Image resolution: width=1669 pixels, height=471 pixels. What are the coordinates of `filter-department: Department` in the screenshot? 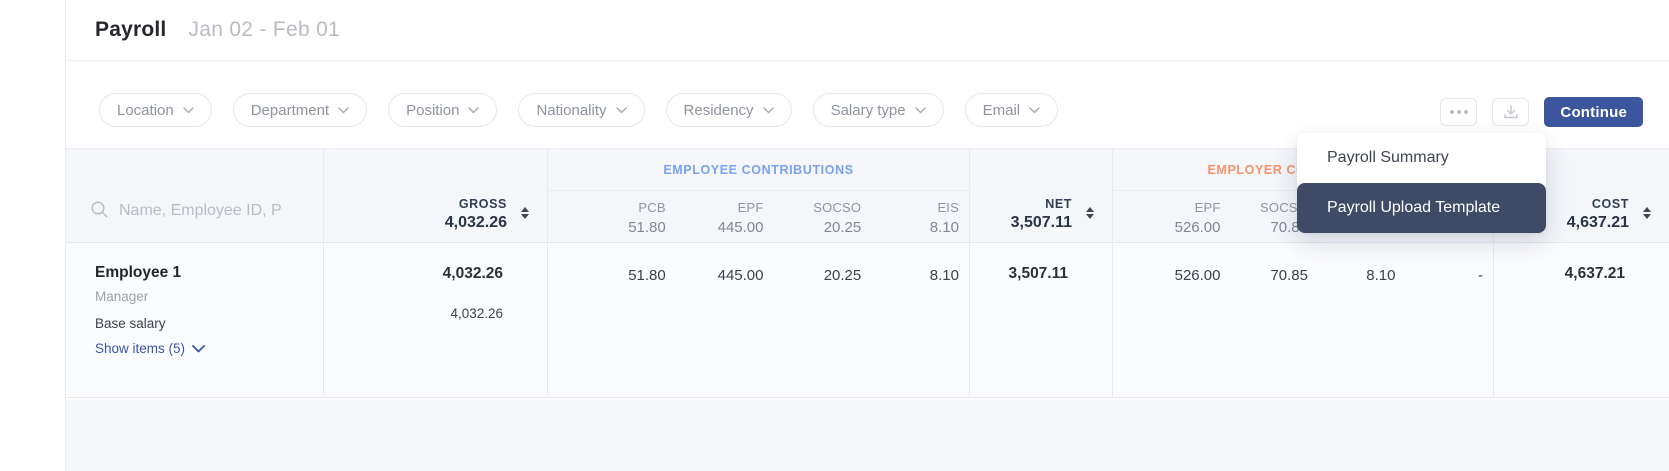 It's located at (300, 110).